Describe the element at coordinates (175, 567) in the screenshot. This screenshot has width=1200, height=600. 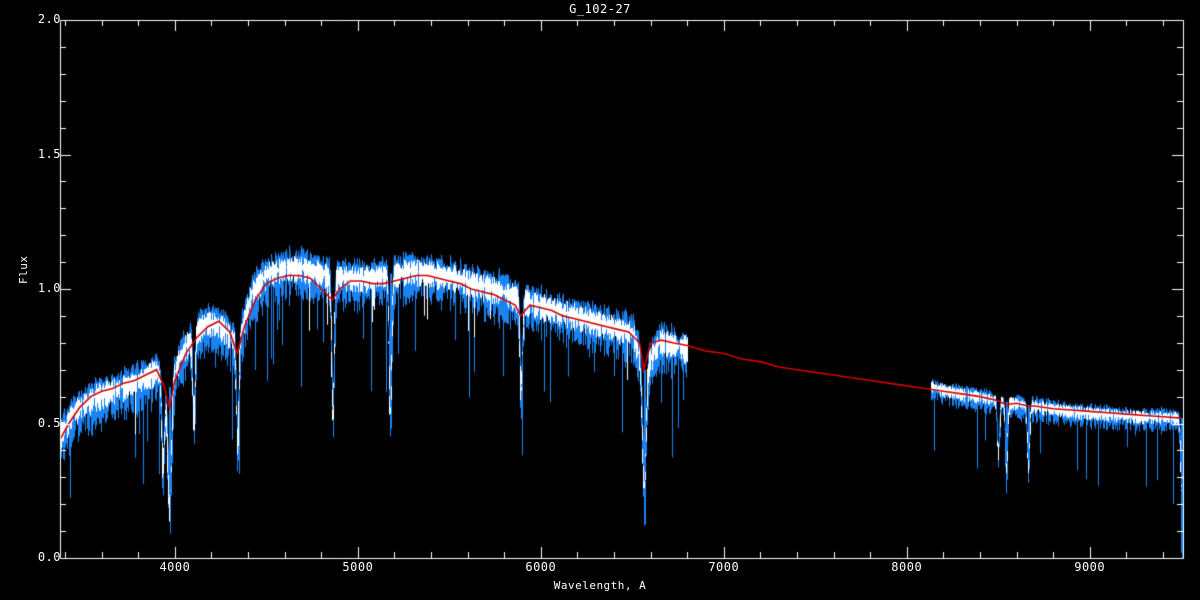
I see `x-tick-label: 4000` at that location.